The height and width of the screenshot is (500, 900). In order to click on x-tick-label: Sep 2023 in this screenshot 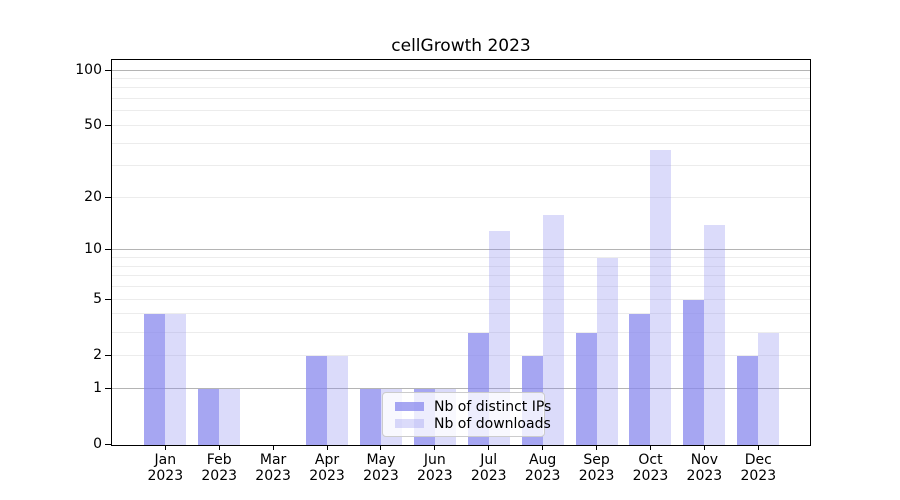, I will do `click(597, 468)`.